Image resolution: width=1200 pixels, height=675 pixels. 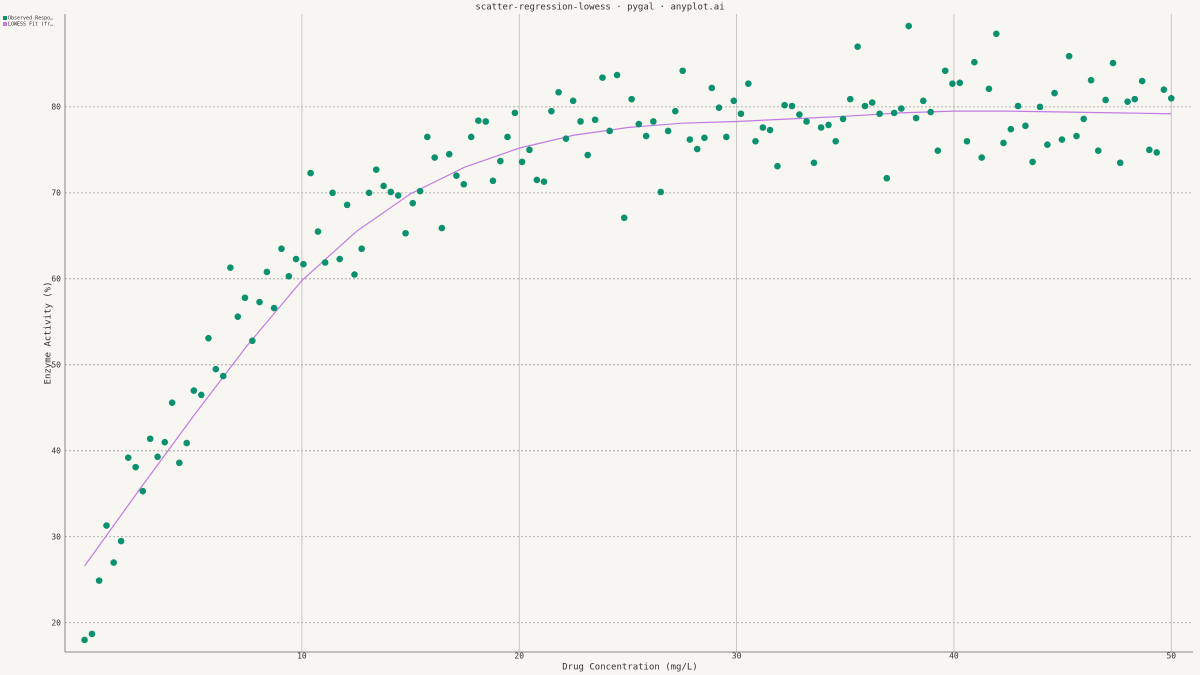 What do you see at coordinates (56, 536) in the screenshot?
I see `y-tick-label: 30` at bounding box center [56, 536].